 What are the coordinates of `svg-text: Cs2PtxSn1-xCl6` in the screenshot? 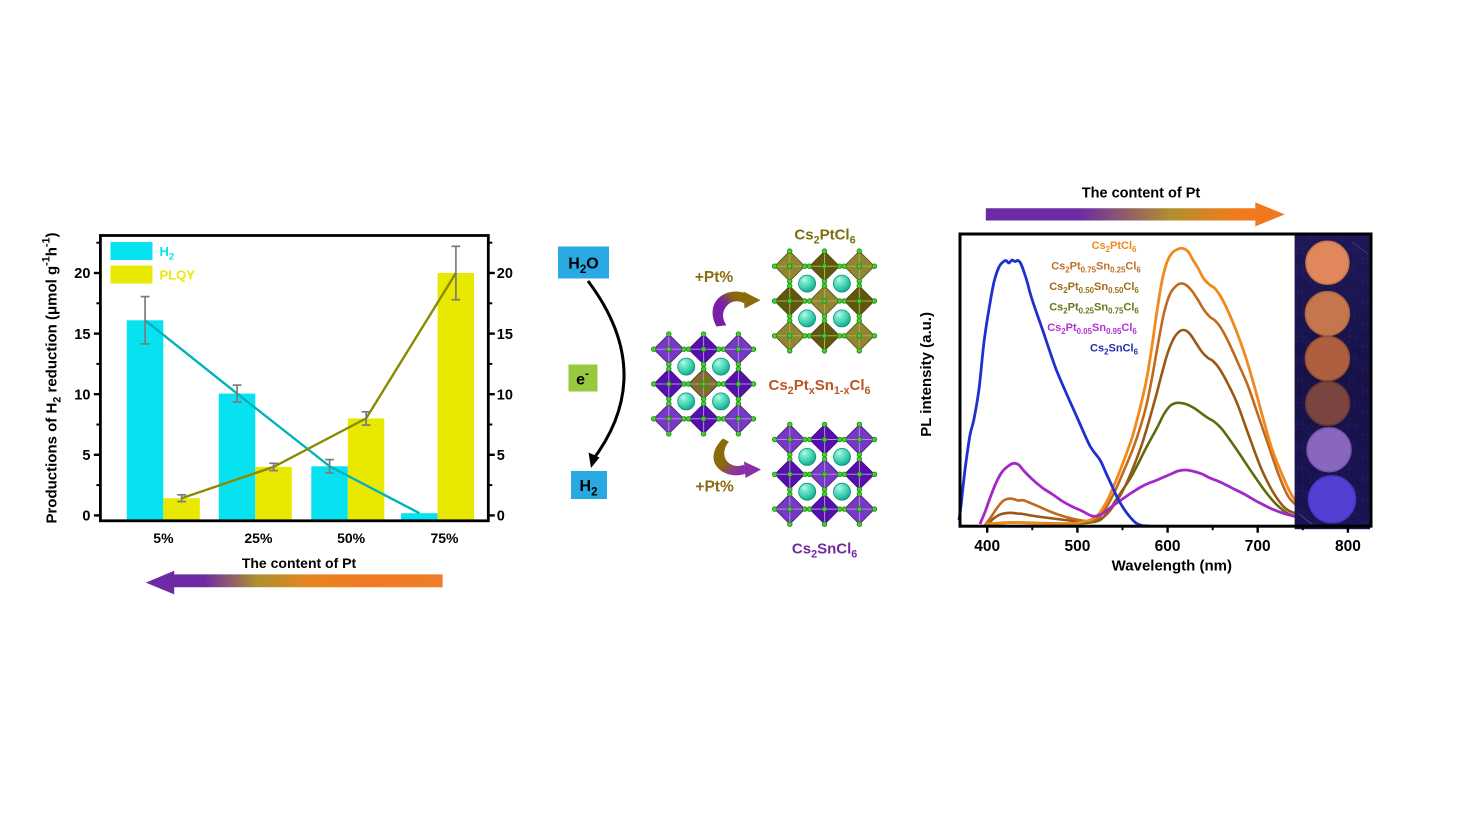 It's located at (819, 387).